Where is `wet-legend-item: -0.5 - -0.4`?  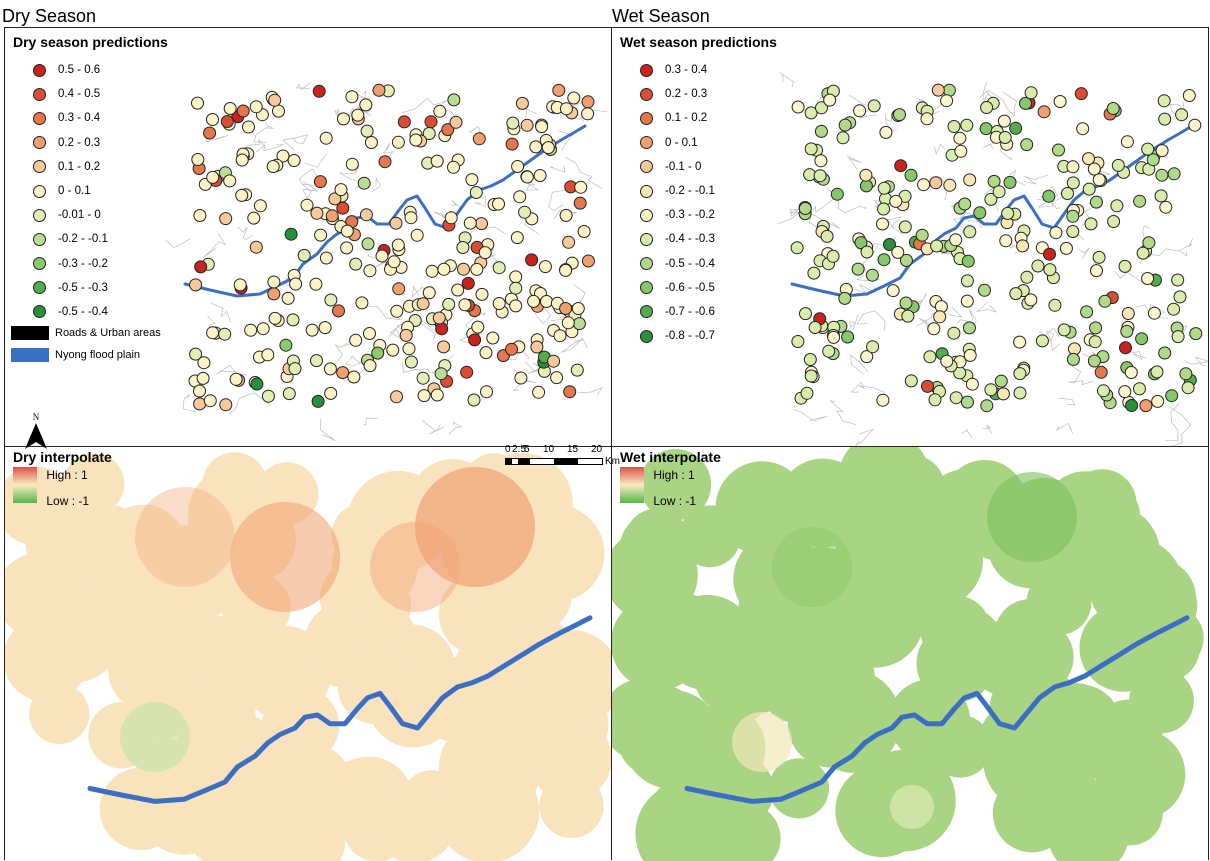
wet-legend-item: -0.5 - -0.4 is located at coordinates (668, 264).